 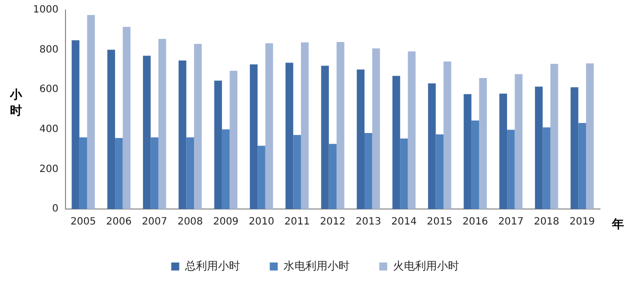 What do you see at coordinates (617, 224) in the screenshot?
I see `x-axis-title: 年` at bounding box center [617, 224].